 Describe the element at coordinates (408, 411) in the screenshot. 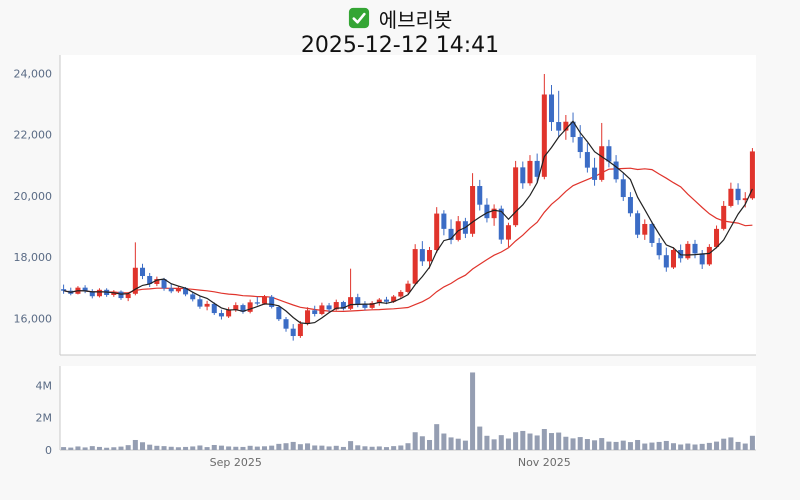

I see `volume-bars` at that location.